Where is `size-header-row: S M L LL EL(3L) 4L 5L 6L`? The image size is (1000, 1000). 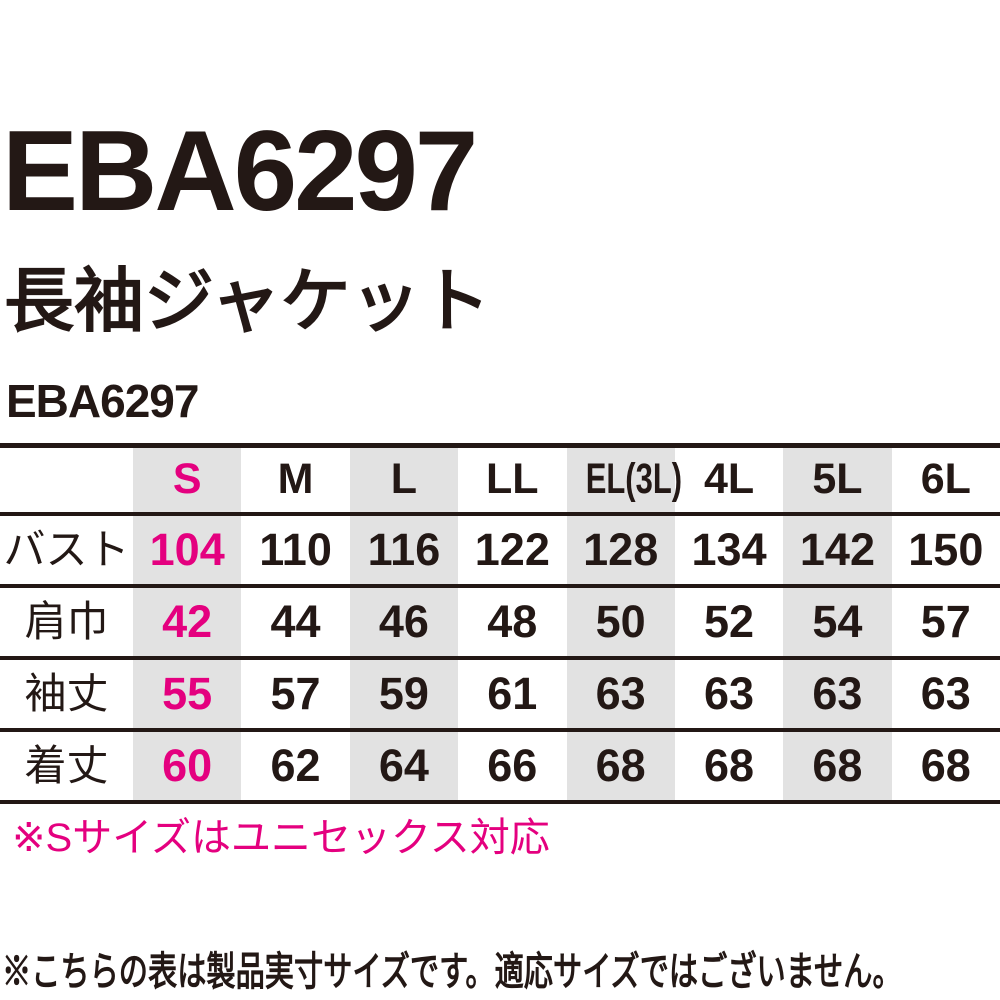
size-header-row: S M L LL EL(3L) 4L 5L 6L is located at coordinates (500, 479).